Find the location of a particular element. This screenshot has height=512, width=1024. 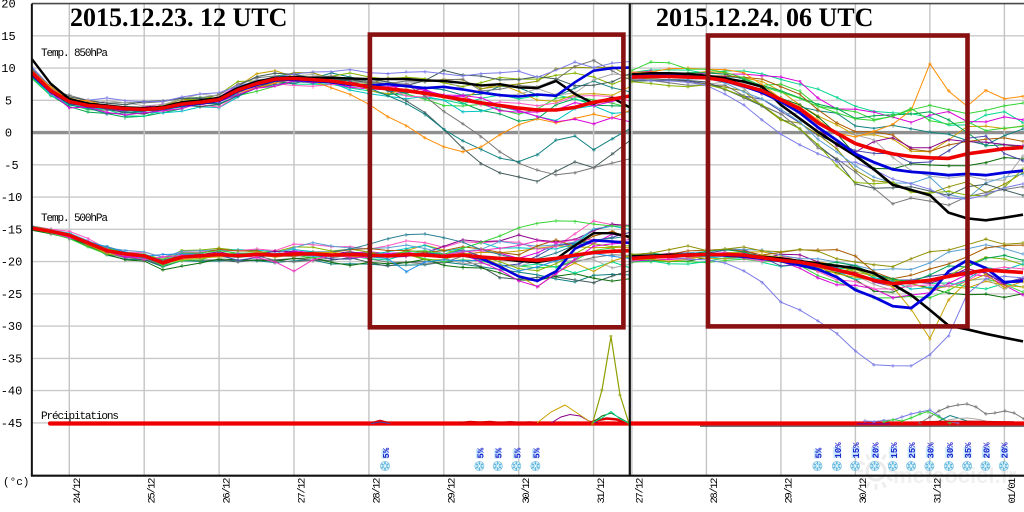

svg-text: 25% is located at coordinates (913, 450).